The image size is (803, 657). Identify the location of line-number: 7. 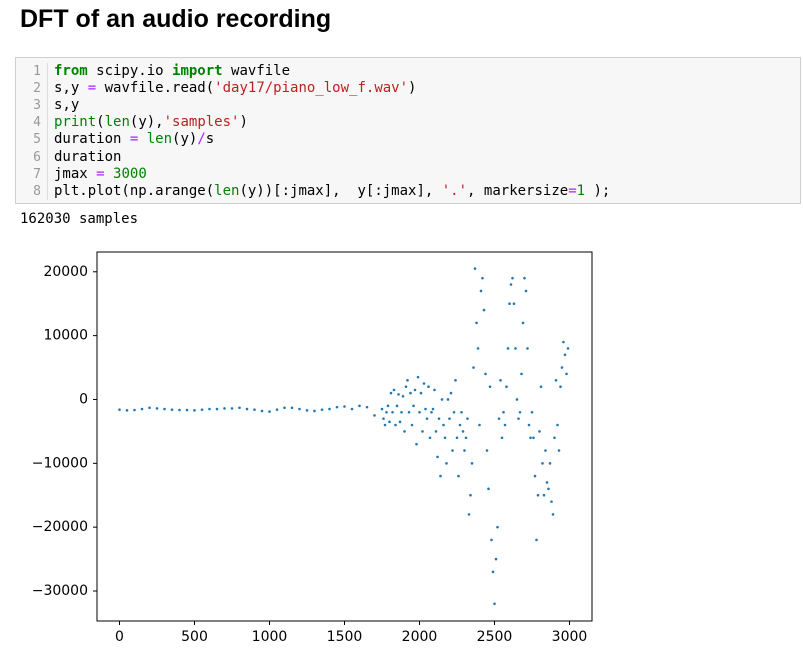
(37, 174).